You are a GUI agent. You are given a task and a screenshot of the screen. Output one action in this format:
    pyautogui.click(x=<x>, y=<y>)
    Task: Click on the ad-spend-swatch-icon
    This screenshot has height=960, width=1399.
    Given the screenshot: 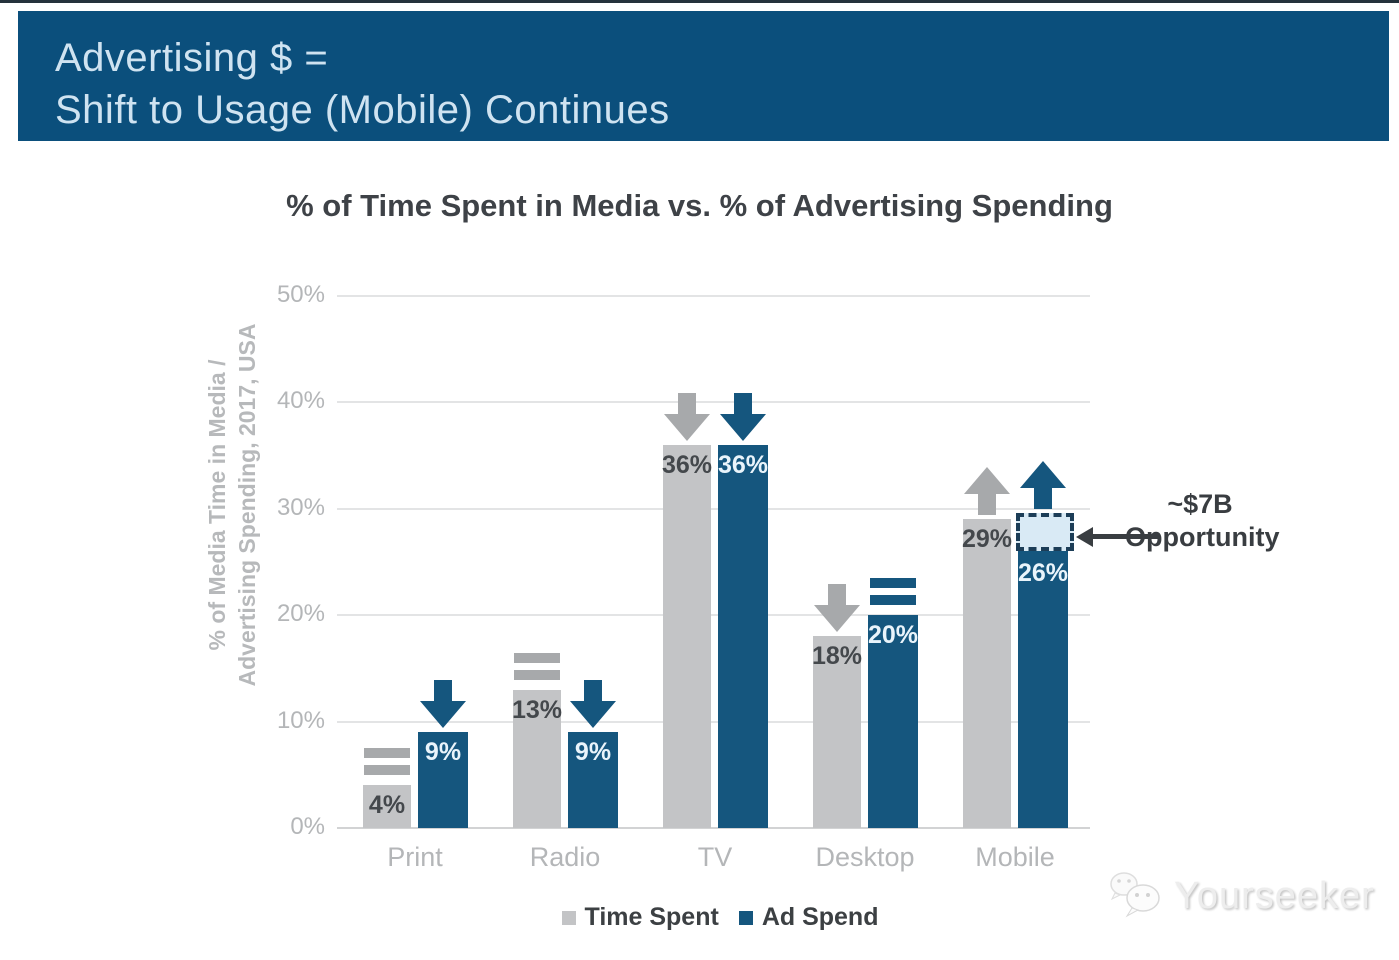 What is the action you would take?
    pyautogui.click(x=745, y=917)
    